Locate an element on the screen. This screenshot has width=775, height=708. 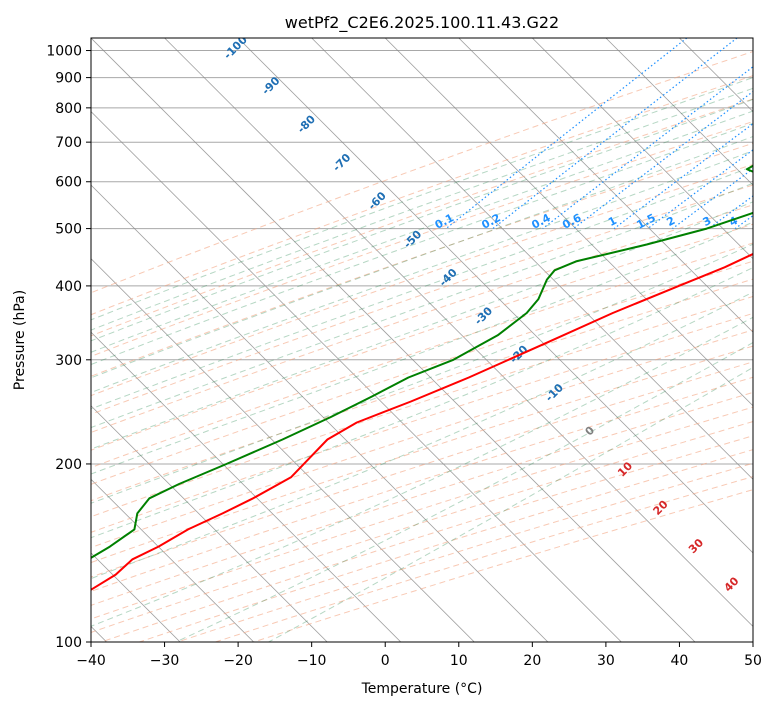
x-tick-label: 10 is located at coordinates (459, 661).